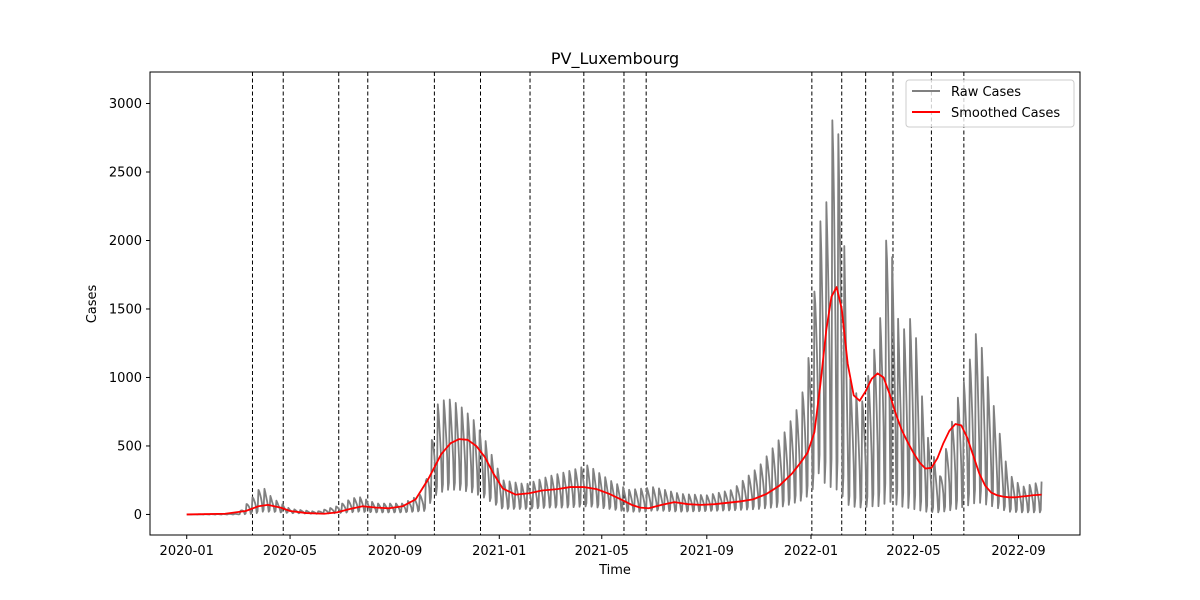 Image resolution: width=1200 pixels, height=600 pixels. Describe the element at coordinates (138, 515) in the screenshot. I see `y-tick-label: 0` at that location.